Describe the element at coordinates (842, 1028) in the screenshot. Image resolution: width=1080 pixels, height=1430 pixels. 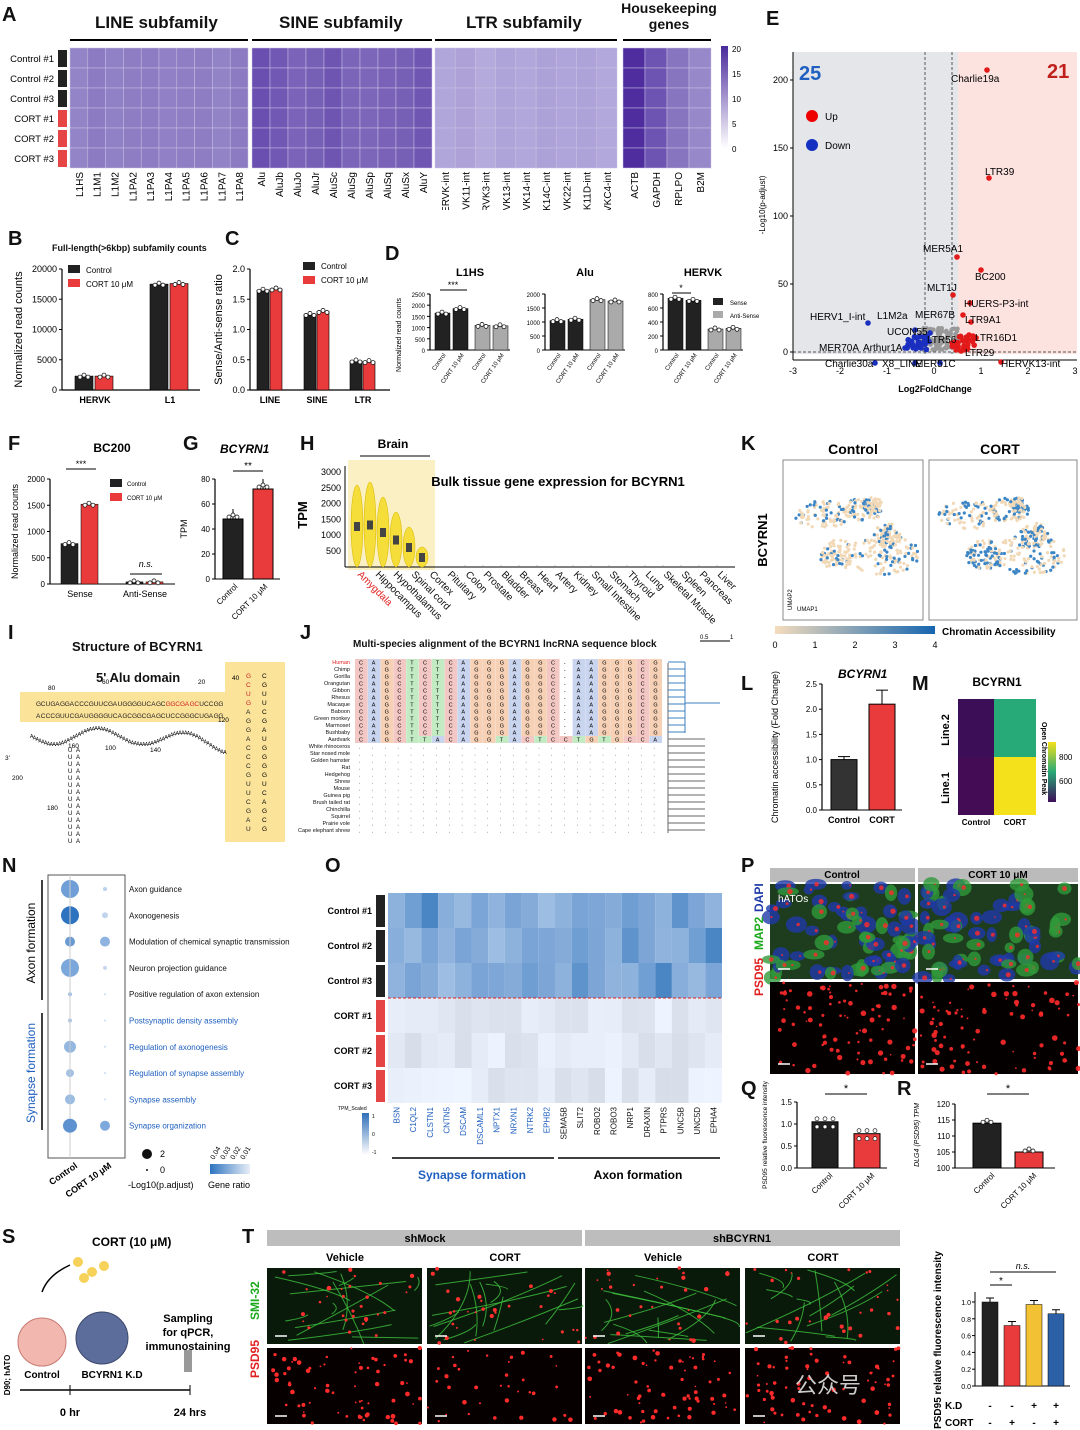
I see `micrograph-tile` at that location.